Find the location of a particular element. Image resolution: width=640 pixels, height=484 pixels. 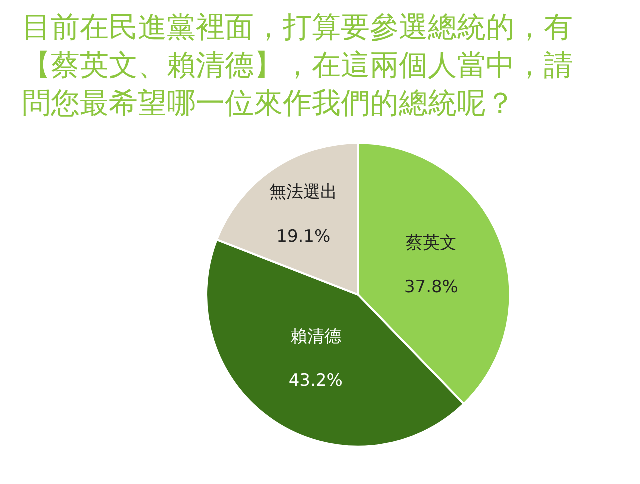

slice-label: 賴清德 is located at coordinates (316, 336).